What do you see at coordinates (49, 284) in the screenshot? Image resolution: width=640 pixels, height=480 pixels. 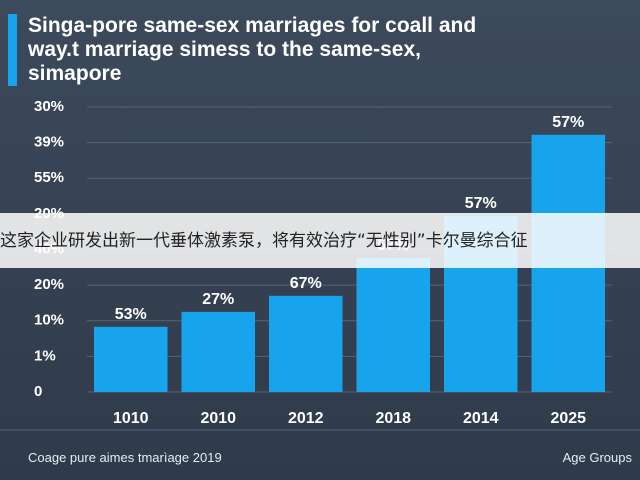 I see `y-tick-label: 20%` at bounding box center [49, 284].